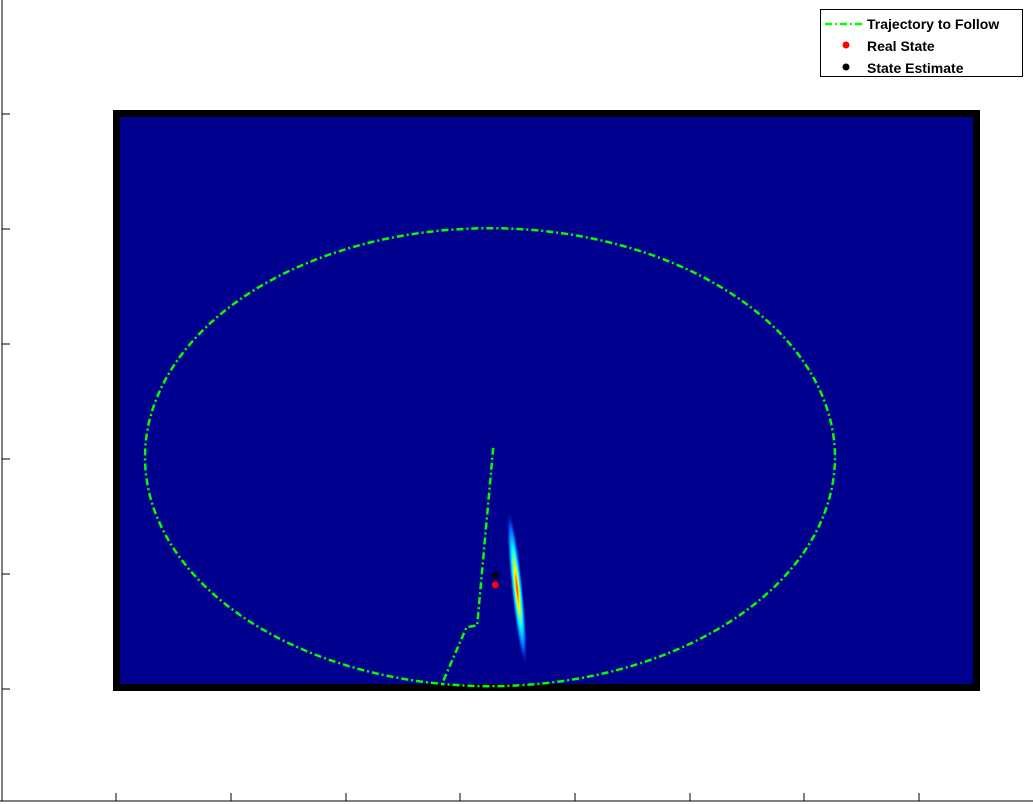 The width and height of the screenshot is (1033, 804). Describe the element at coordinates (933, 24) in the screenshot. I see `legend-label-trajectory: Trajectory to Follow` at that location.